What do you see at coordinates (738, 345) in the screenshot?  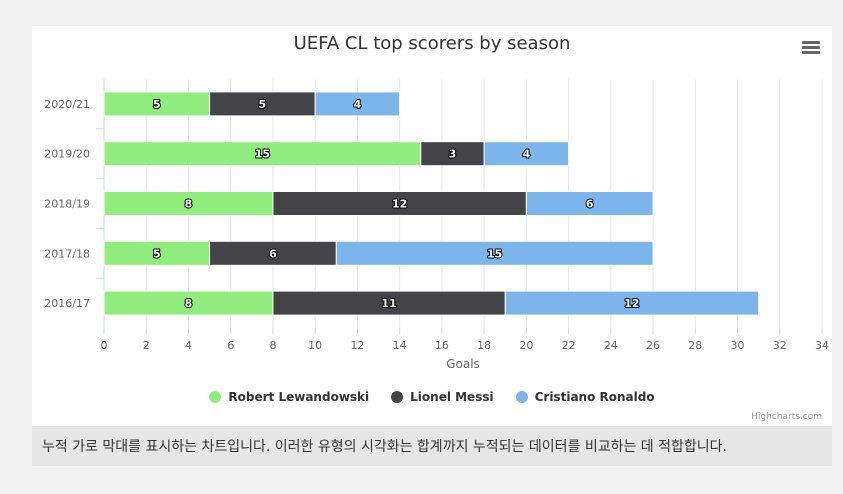 I see `x-tick-label: 30` at bounding box center [738, 345].